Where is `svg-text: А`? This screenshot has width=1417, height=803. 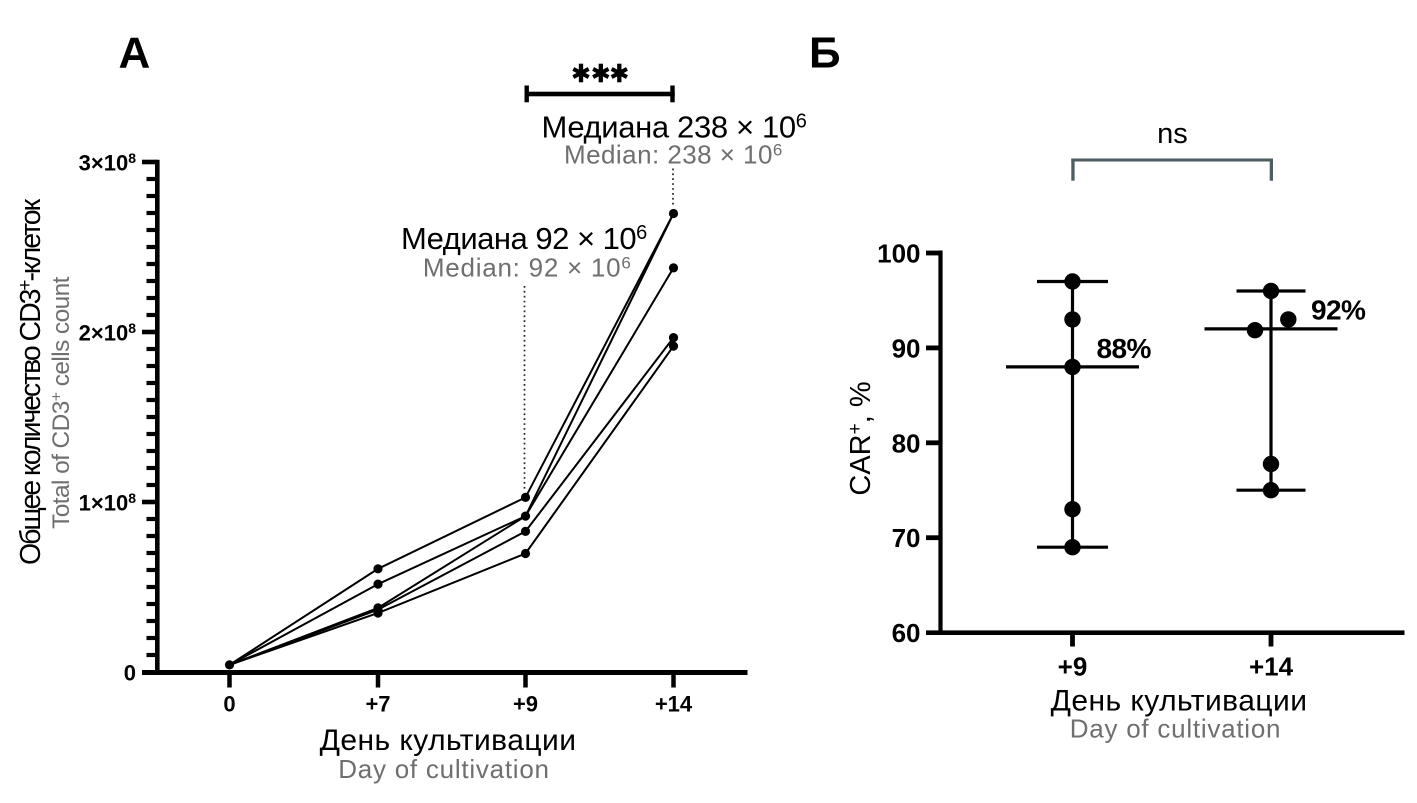 svg-text: А is located at coordinates (135, 53).